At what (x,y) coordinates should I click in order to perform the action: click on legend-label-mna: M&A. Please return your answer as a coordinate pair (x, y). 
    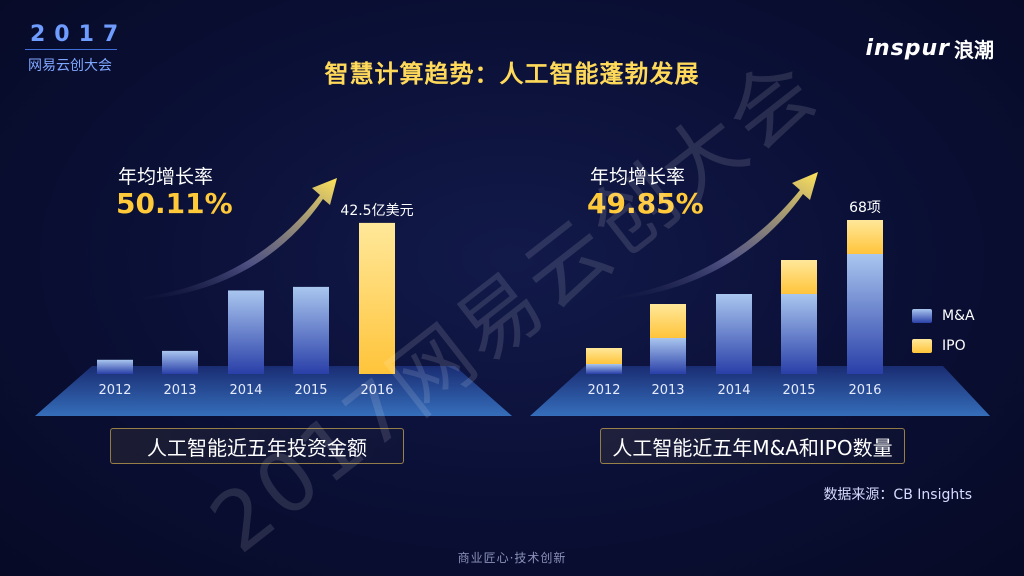
    Looking at the image, I should click on (958, 316).